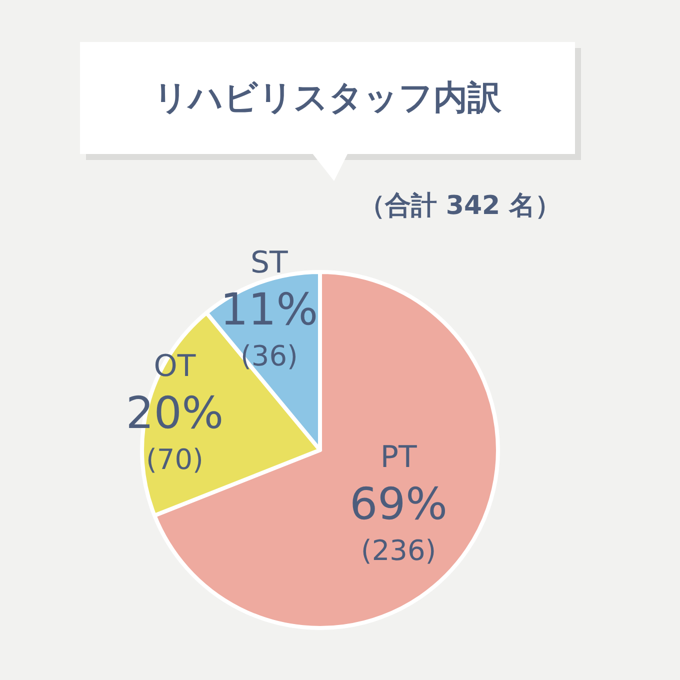 This screenshot has width=680, height=680. Describe the element at coordinates (269, 328) in the screenshot. I see `data-label: 11% (36)` at that location.